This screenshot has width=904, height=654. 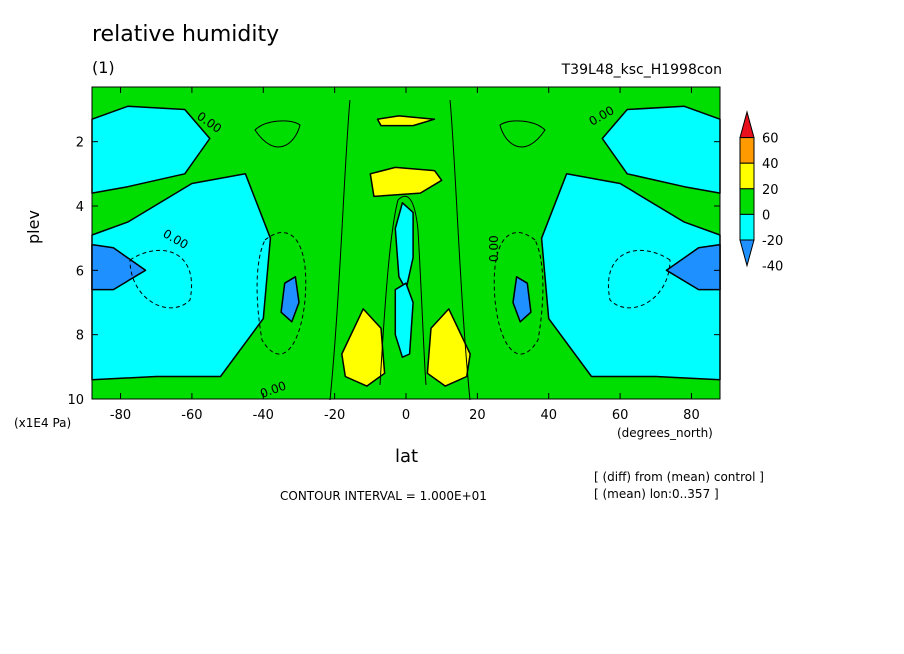 What do you see at coordinates (494, 248) in the screenshot?
I see `contour-label: 0.00` at bounding box center [494, 248].